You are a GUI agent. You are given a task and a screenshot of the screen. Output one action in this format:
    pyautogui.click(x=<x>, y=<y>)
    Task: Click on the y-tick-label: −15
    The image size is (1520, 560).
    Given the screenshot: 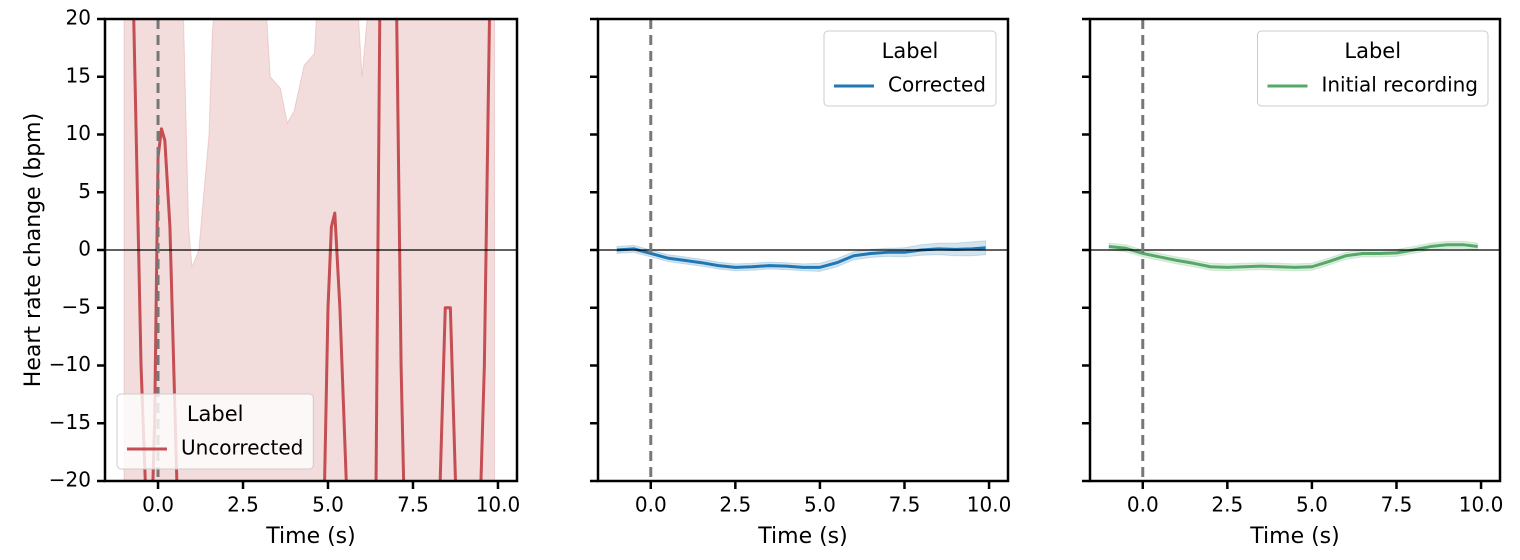 What is the action you would take?
    pyautogui.click(x=70, y=422)
    